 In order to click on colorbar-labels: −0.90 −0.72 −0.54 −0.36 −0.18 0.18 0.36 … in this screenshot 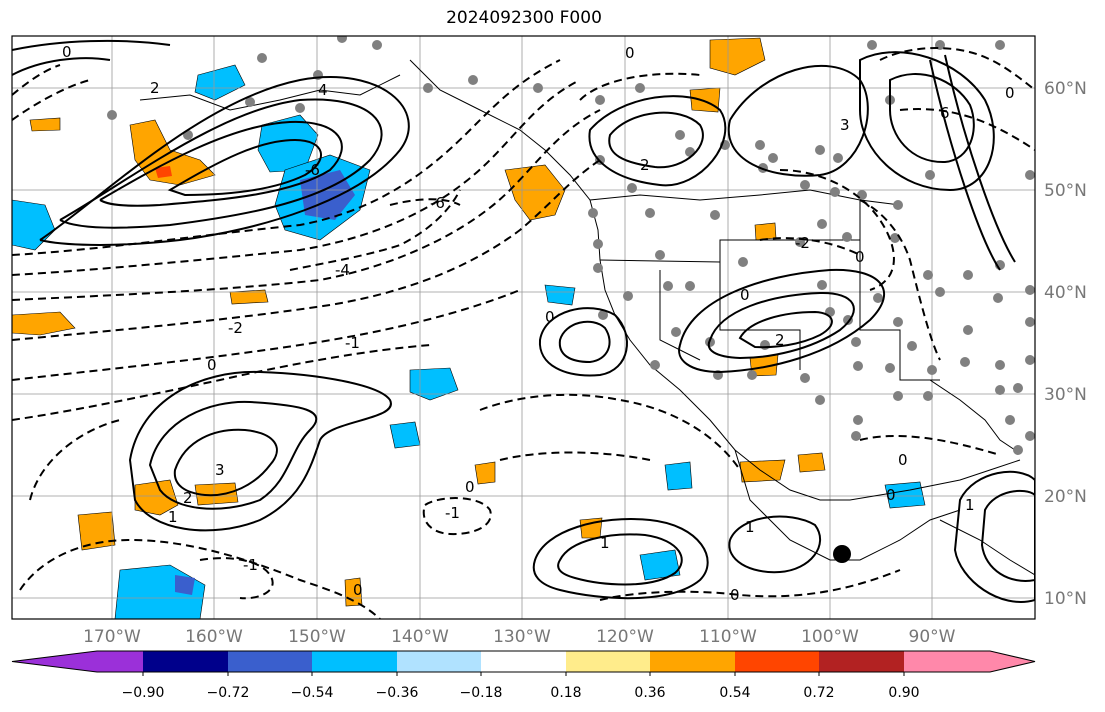, I will do `click(521, 693)`.